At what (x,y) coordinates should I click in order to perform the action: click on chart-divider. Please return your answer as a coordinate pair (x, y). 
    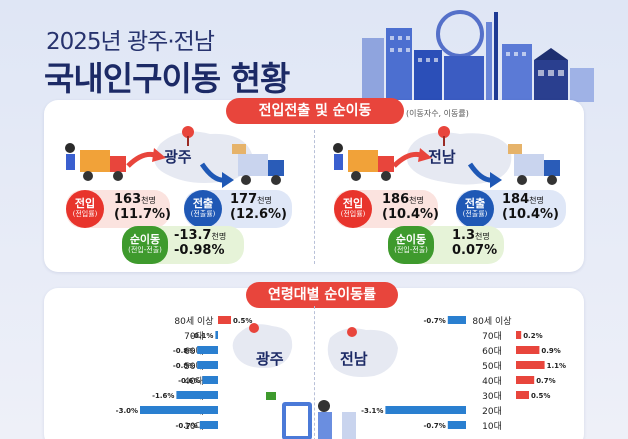
    Looking at the image, I should click on (314, 372).